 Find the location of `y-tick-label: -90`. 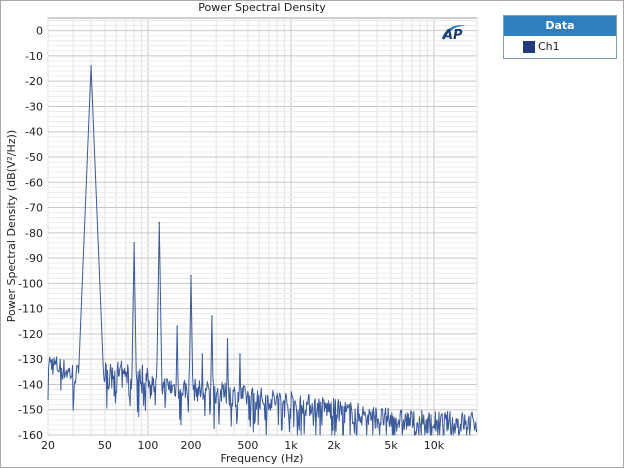

y-tick-label: -90 is located at coordinates (34, 258).